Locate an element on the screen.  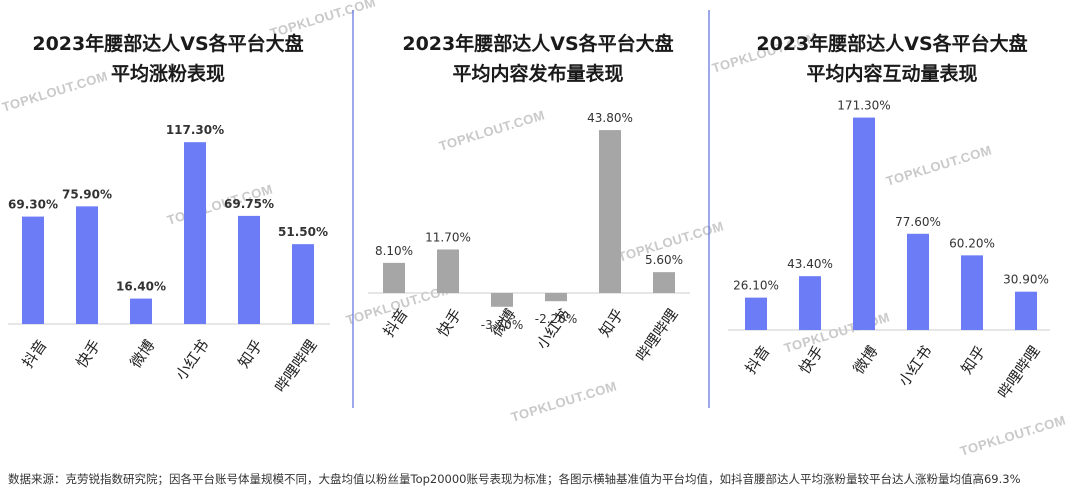
data-label: 77.60% is located at coordinates (918, 222).